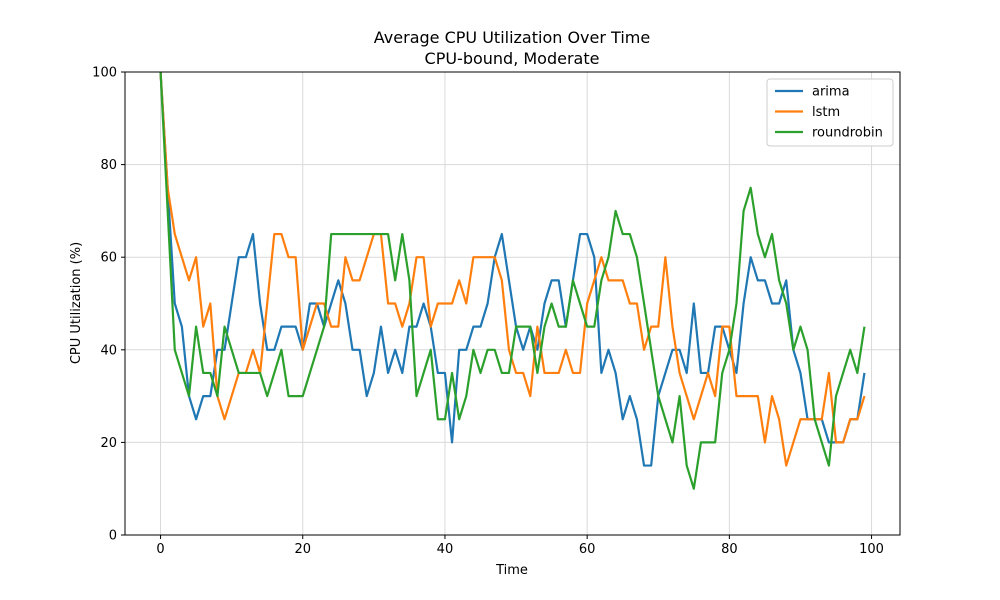 This screenshot has width=1000, height=600. Describe the element at coordinates (104, 73) in the screenshot. I see `y-tick-label: 100` at that location.